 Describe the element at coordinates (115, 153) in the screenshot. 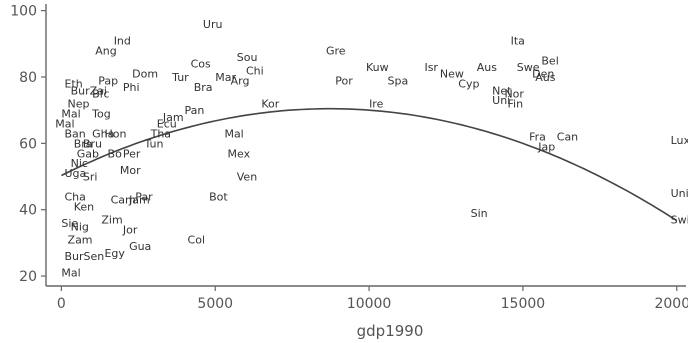

I see `data-point-label: Bo` at that location.